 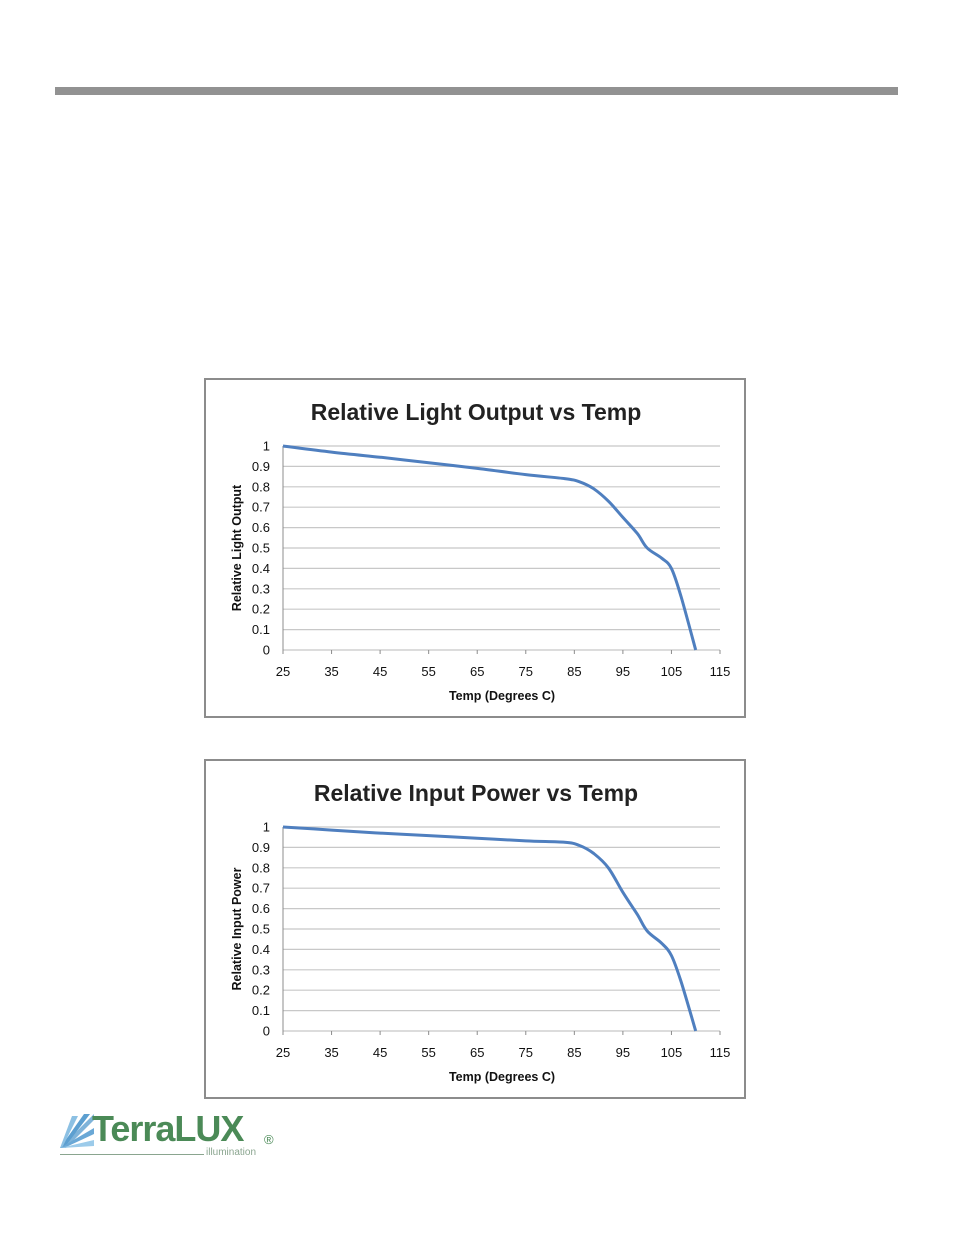 What do you see at coordinates (237, 547) in the screenshot?
I see `y-axis-label: Relative Light Output` at bounding box center [237, 547].